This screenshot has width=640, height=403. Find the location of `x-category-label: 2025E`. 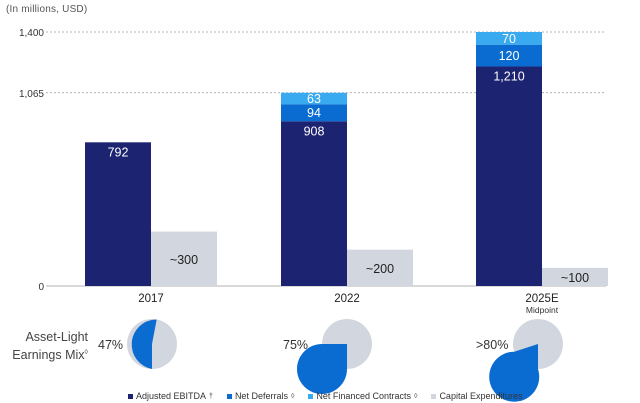

x-category-label: 2025E is located at coordinates (542, 299).